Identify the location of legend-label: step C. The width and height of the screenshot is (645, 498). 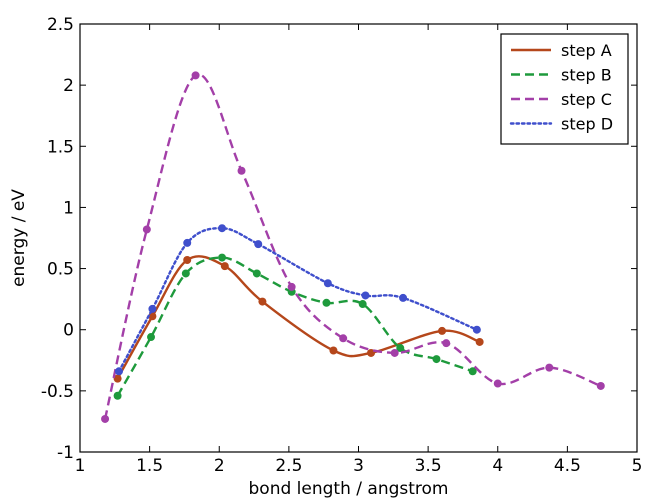
(586, 99).